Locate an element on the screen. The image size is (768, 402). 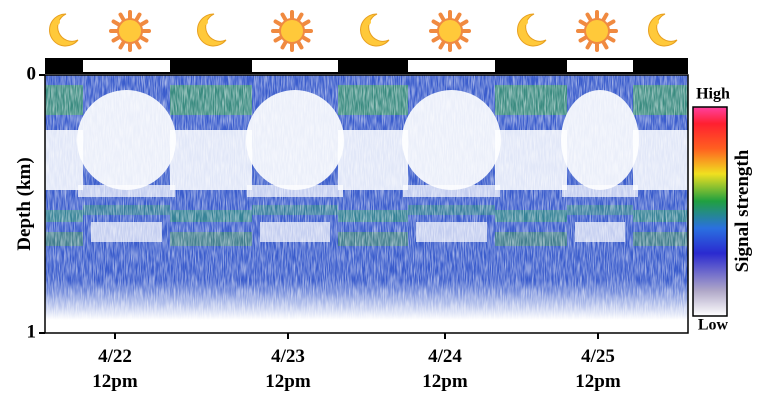
colorbar-low: Low is located at coordinates (713, 325).